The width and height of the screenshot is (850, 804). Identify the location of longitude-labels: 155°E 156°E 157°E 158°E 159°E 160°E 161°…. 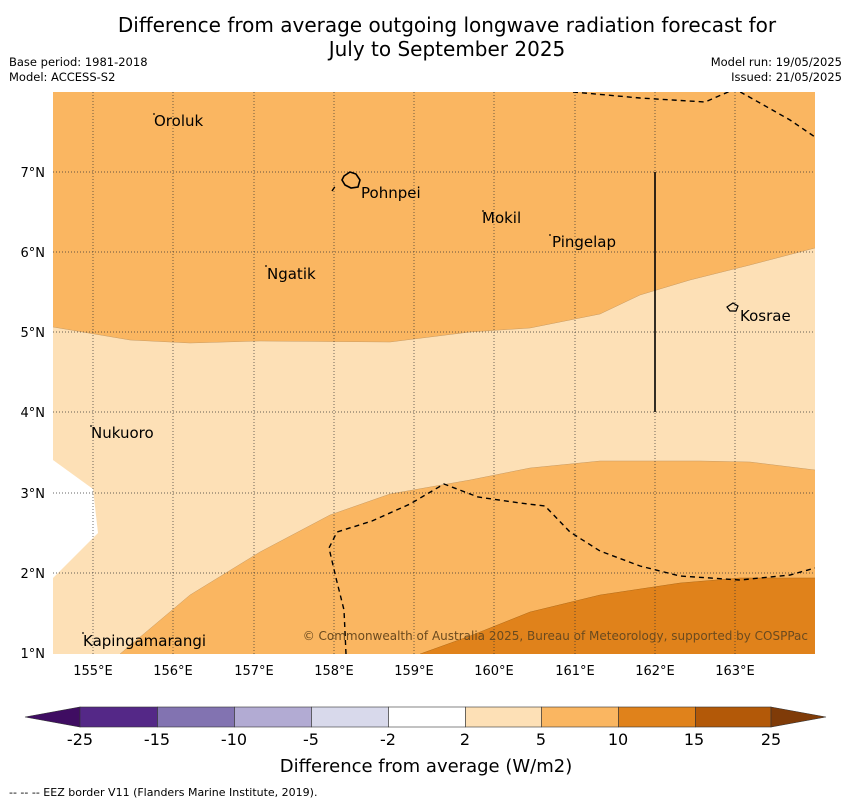
(414, 671).